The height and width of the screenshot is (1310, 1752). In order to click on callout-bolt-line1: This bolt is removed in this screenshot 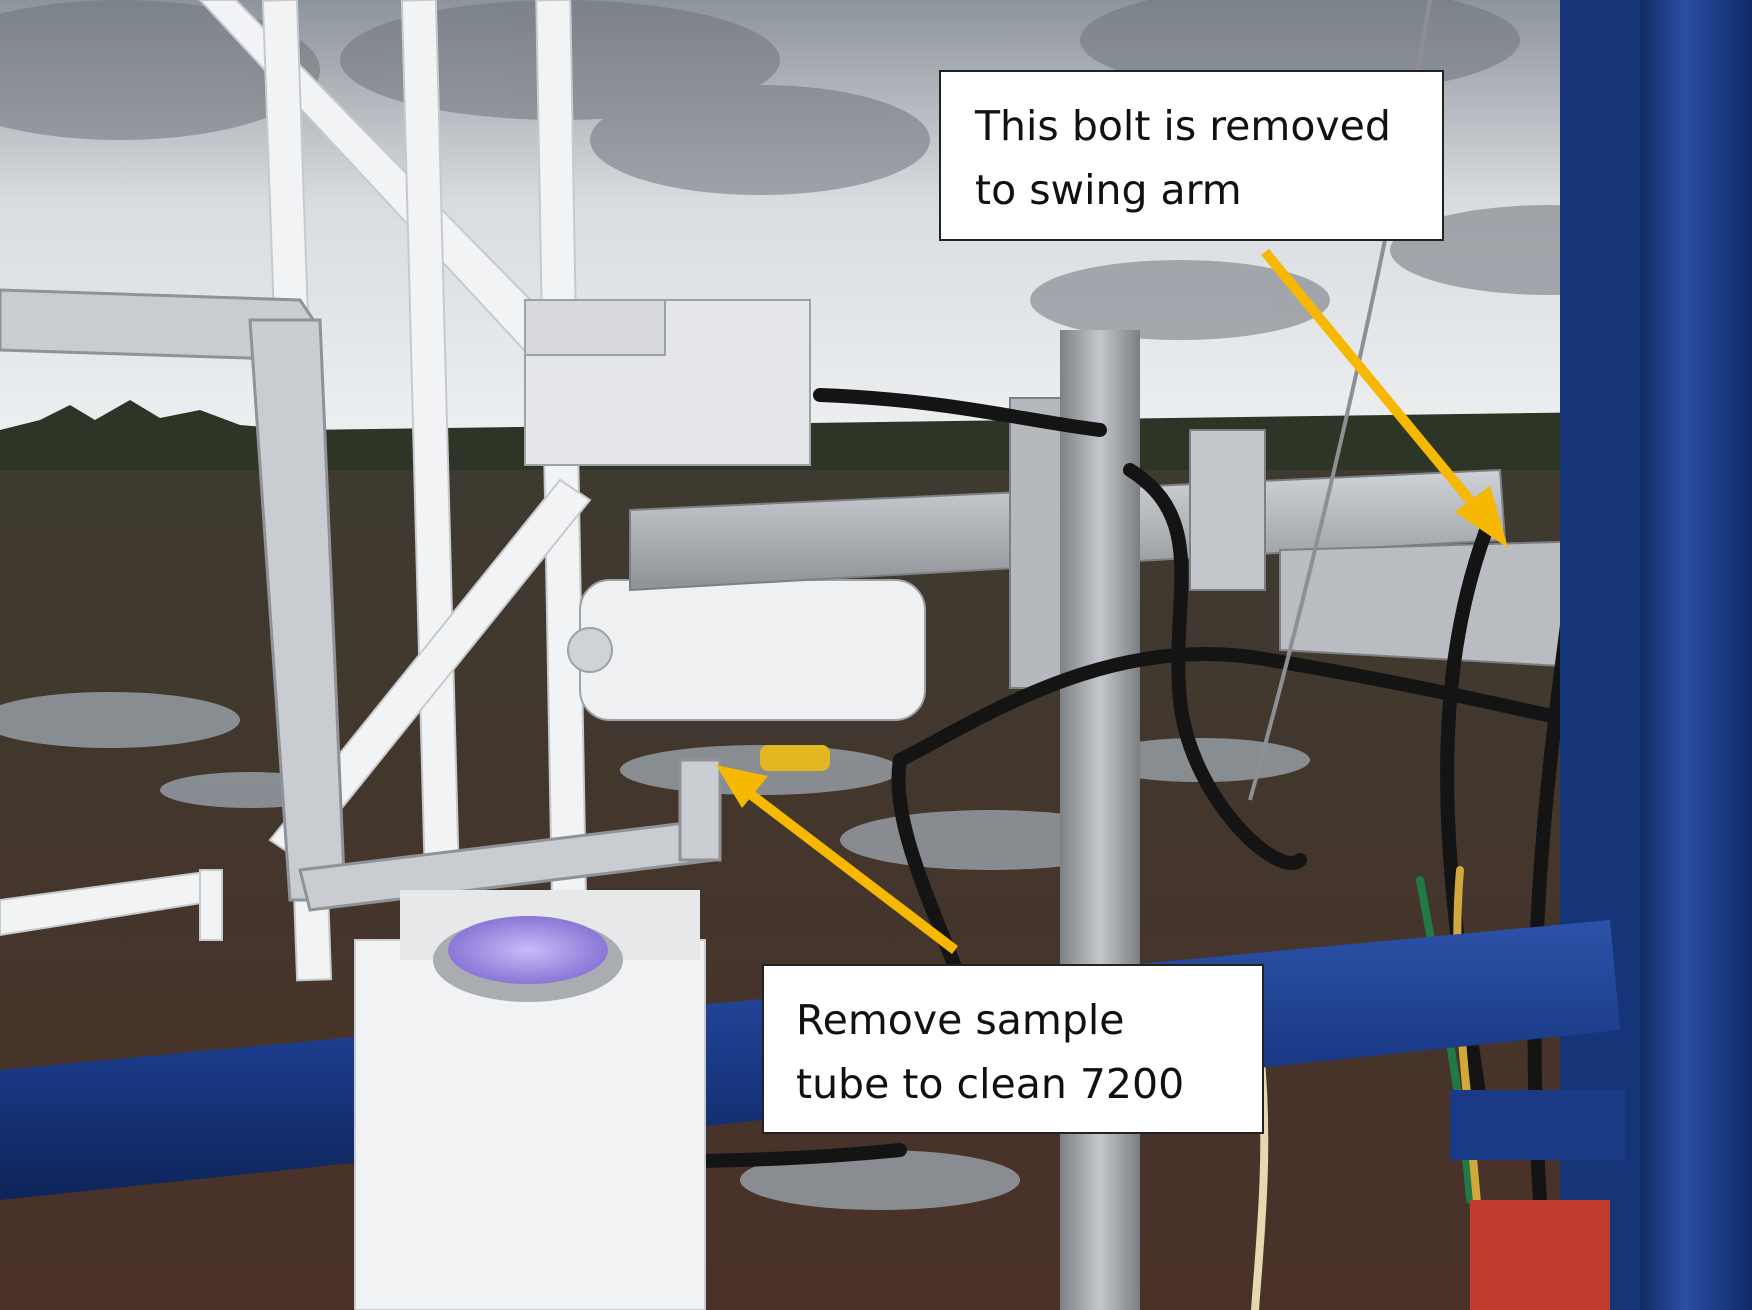, I will do `click(1183, 126)`.